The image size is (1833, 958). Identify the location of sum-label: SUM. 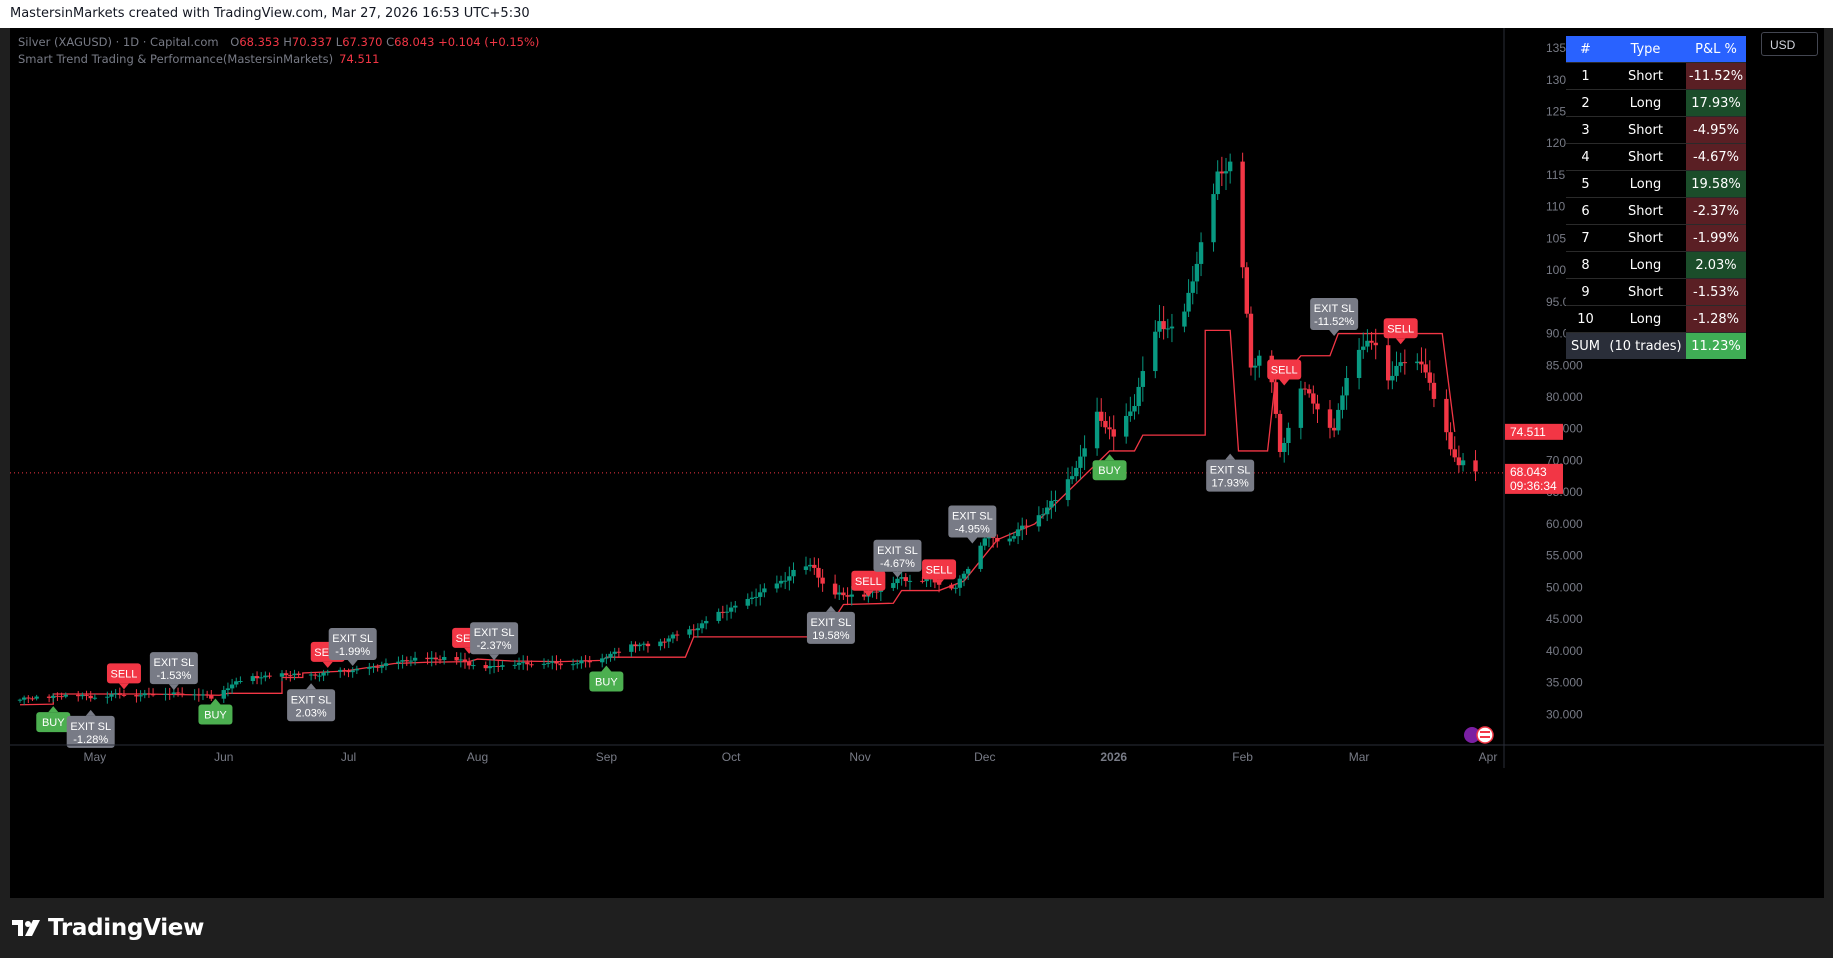
(1585, 345).